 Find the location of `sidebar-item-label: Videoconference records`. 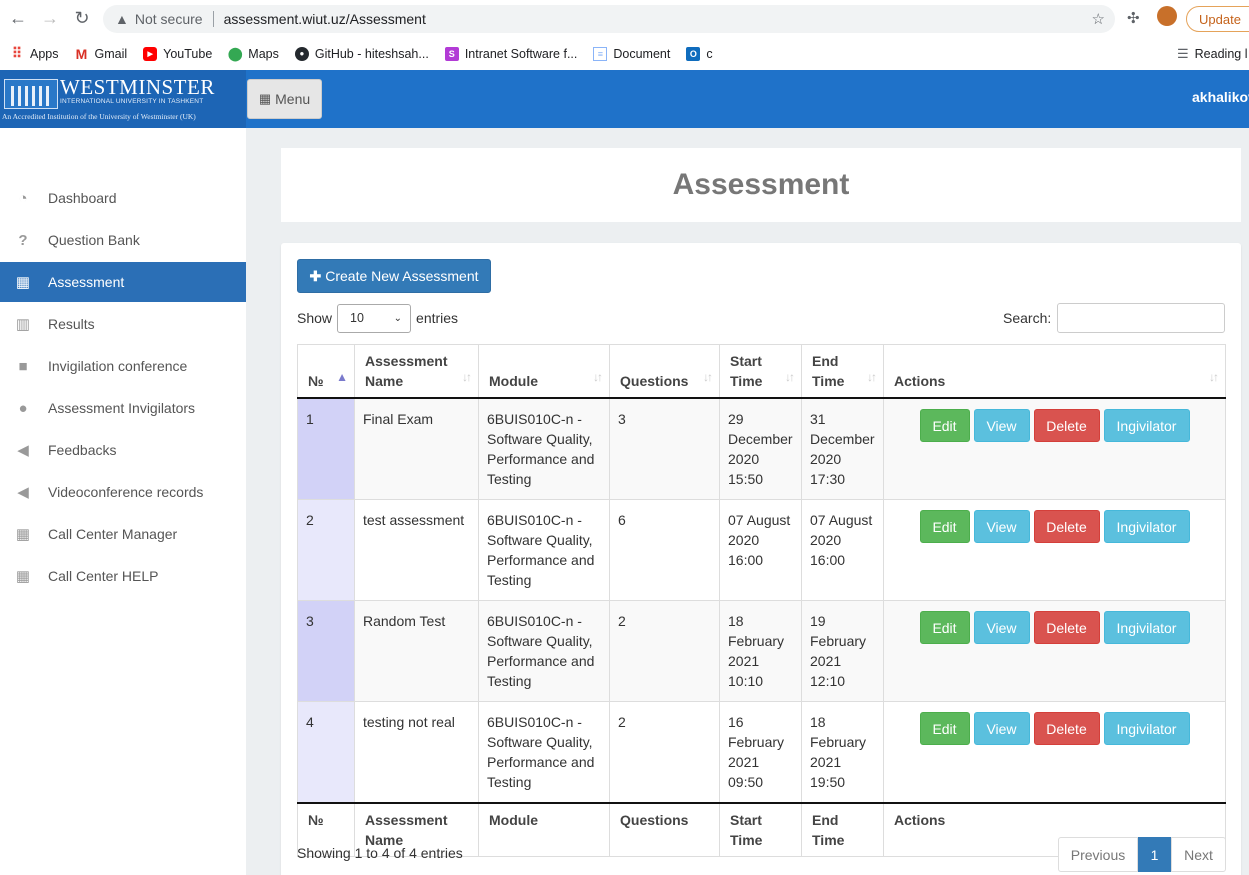

sidebar-item-label: Videoconference records is located at coordinates (126, 492).